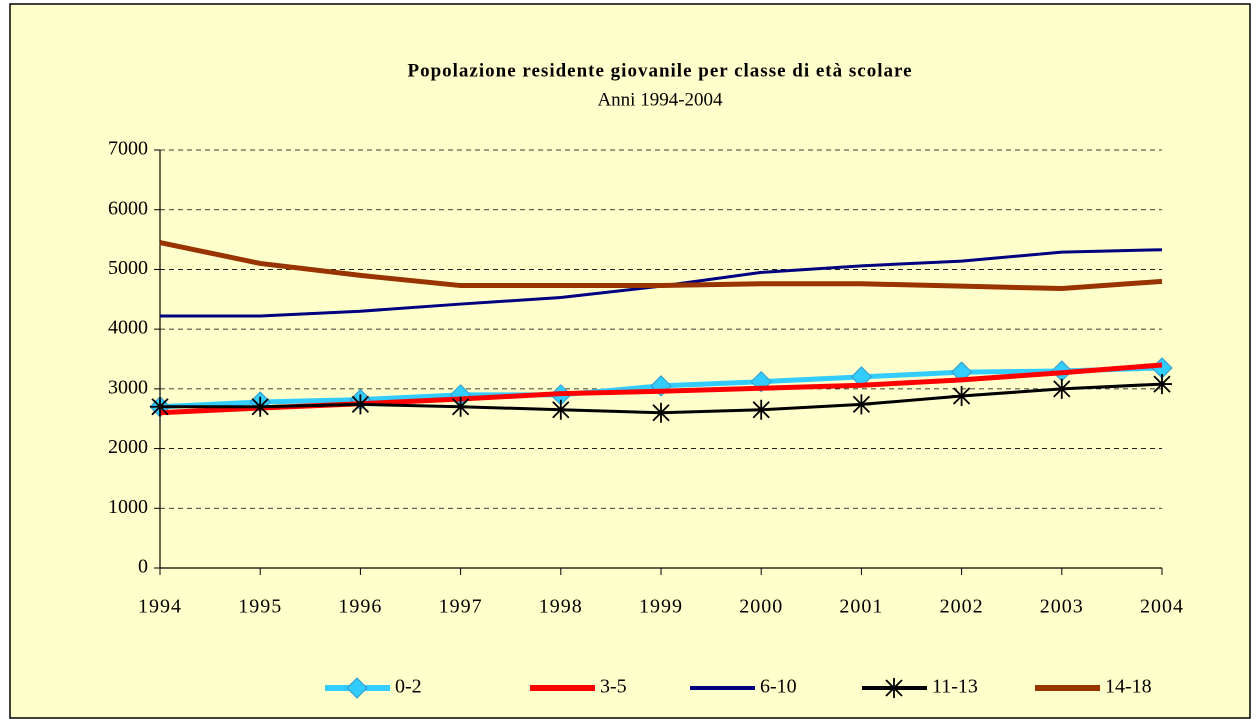  What do you see at coordinates (128, 507) in the screenshot?
I see `y-tick-label: 1000` at bounding box center [128, 507].